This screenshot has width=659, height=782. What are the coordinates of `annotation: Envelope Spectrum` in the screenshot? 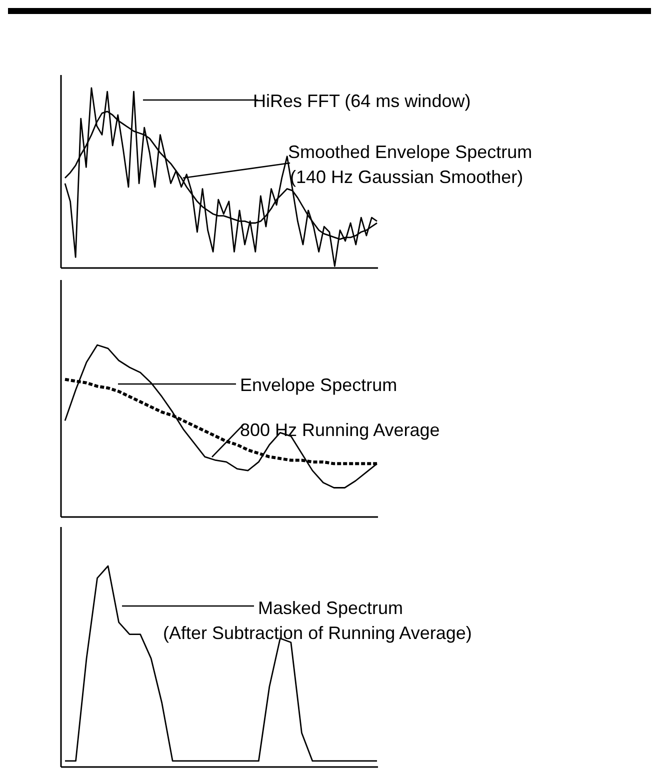 It's located at (319, 385).